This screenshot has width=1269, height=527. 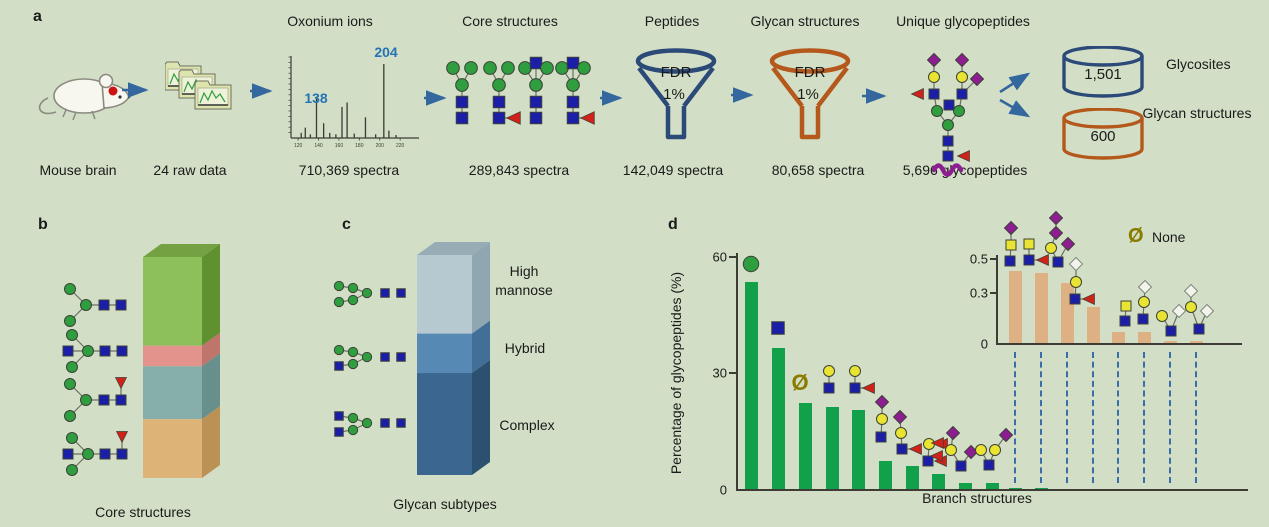 What do you see at coordinates (359, 146) in the screenshot?
I see `svg-text: 180` at bounding box center [359, 146].